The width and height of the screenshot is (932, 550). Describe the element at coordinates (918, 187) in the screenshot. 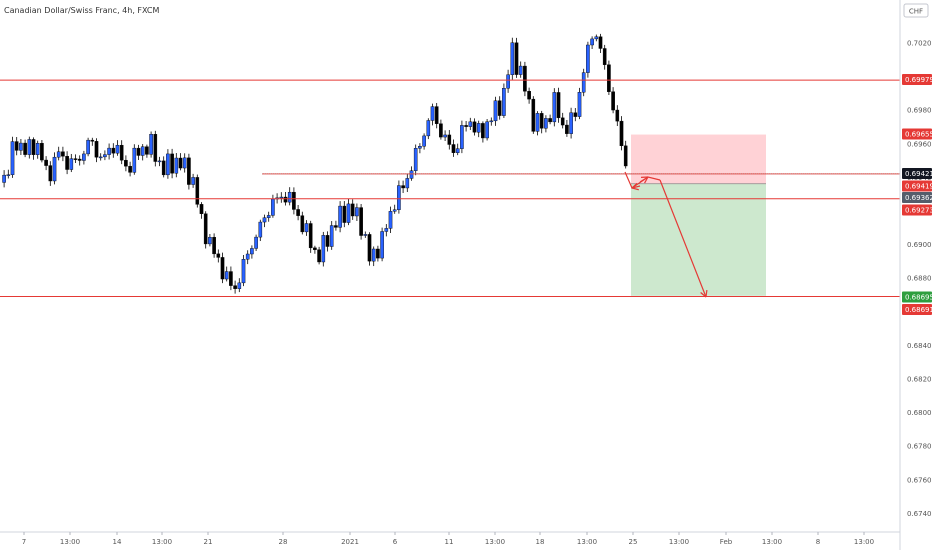

I see `price-tag-label: 0.69419` at that location.